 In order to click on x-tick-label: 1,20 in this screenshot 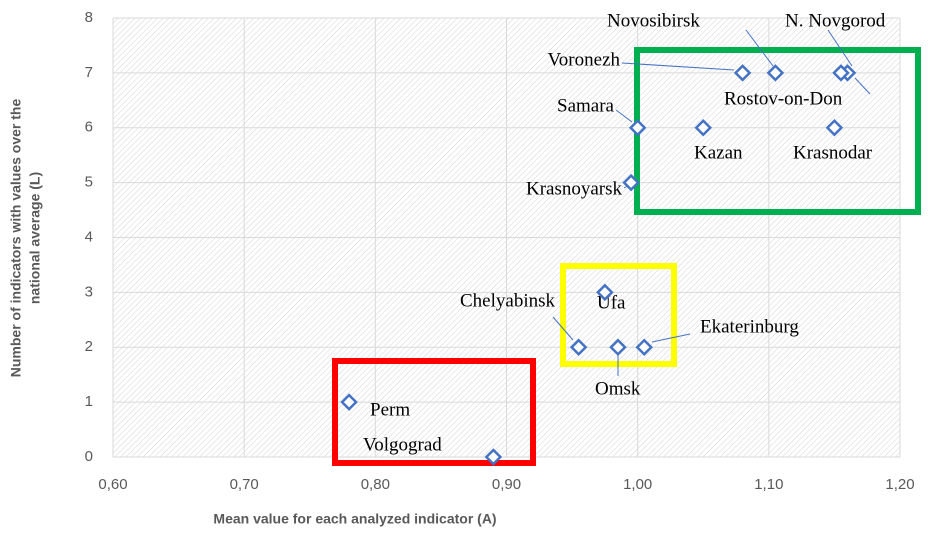, I will do `click(899, 484)`.